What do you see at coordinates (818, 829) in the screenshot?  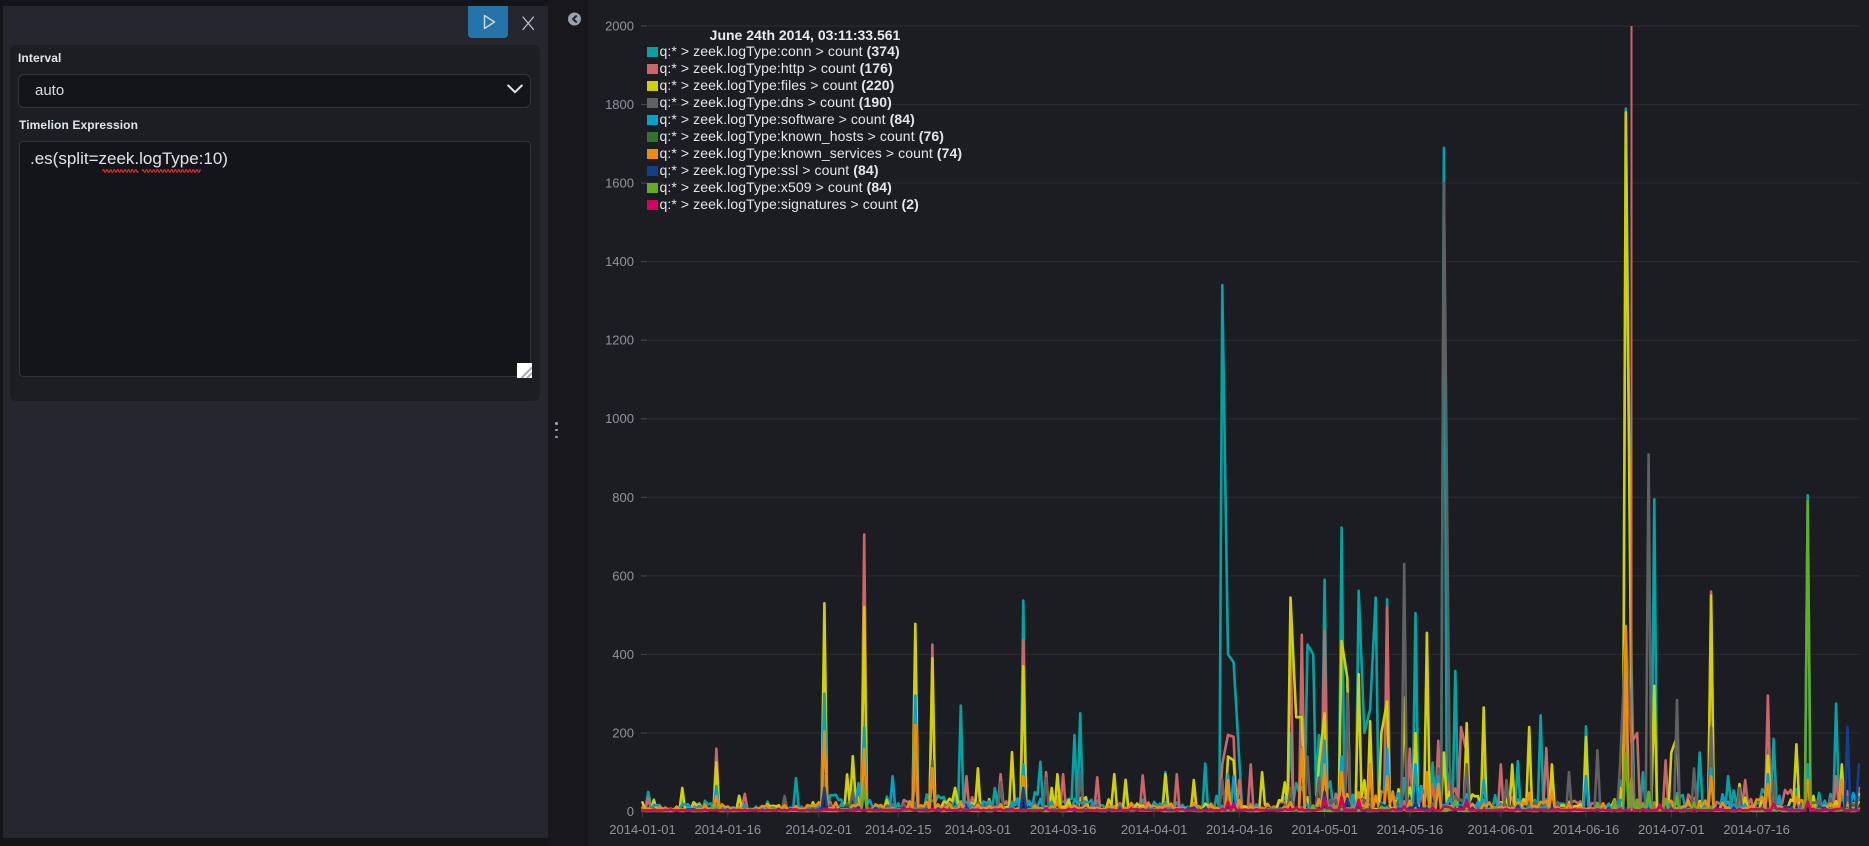 I see `svg-text: 2014-02-01` at bounding box center [818, 829].